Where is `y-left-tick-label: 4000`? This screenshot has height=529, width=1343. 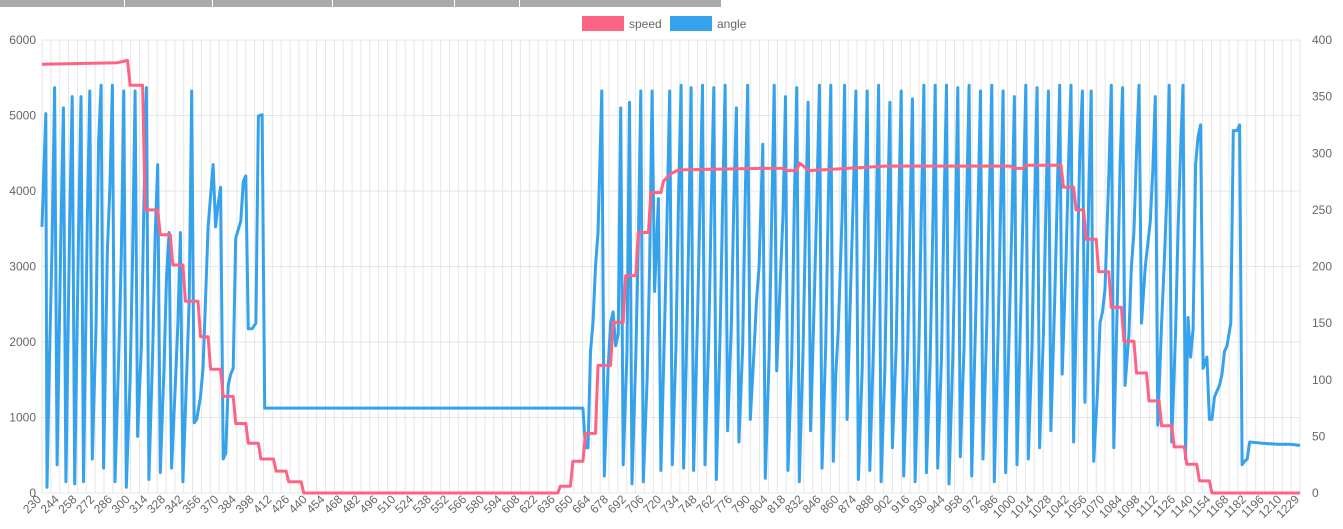
y-left-tick-label: 4000 is located at coordinates (22, 191).